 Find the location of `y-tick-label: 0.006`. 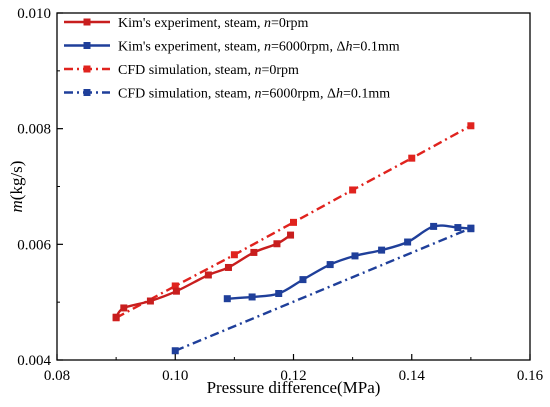

y-tick-label: 0.006 is located at coordinates (34, 245).